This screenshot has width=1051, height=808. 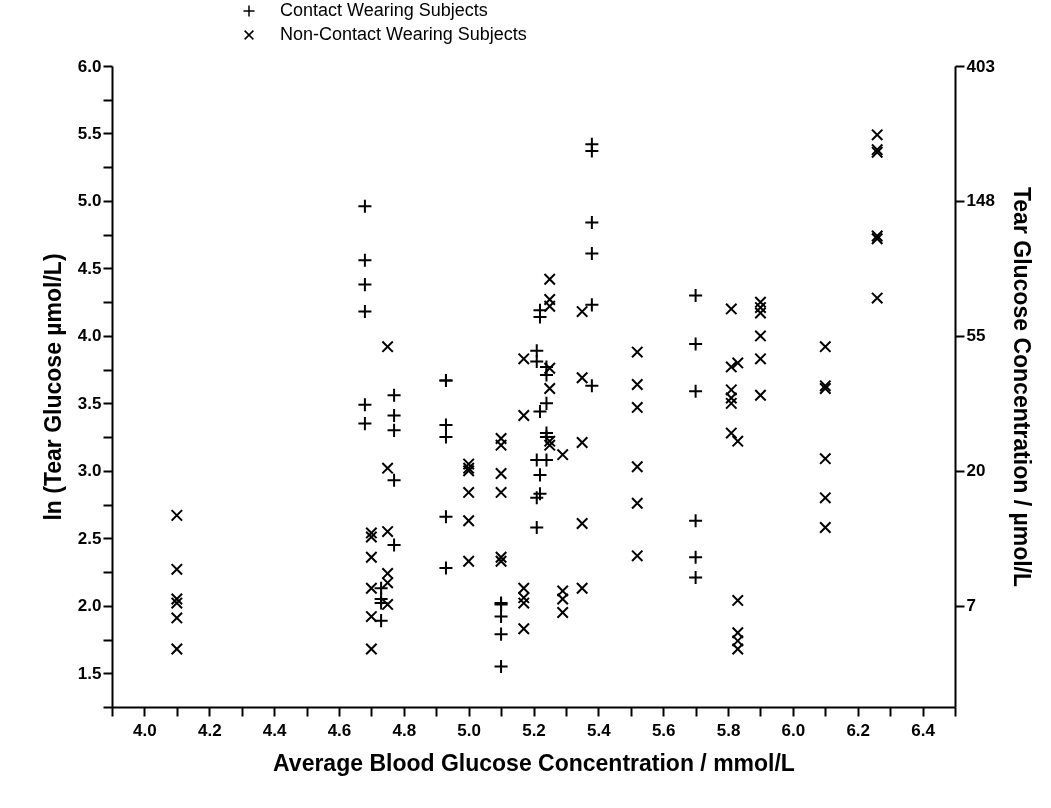 I want to click on x-tick-label: 6.2, so click(x=858, y=730).